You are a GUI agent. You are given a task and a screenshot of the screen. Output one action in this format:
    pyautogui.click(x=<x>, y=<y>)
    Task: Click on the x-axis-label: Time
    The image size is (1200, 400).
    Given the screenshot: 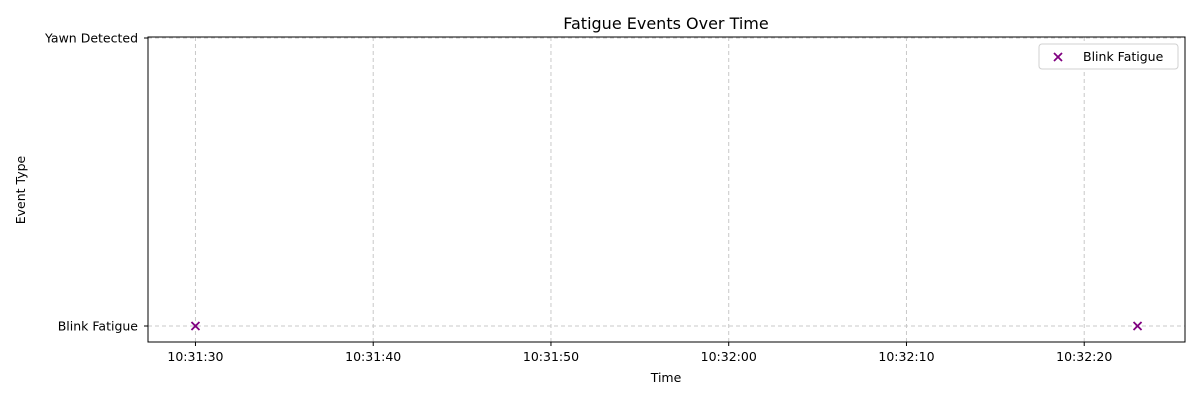 What is the action you would take?
    pyautogui.click(x=666, y=377)
    